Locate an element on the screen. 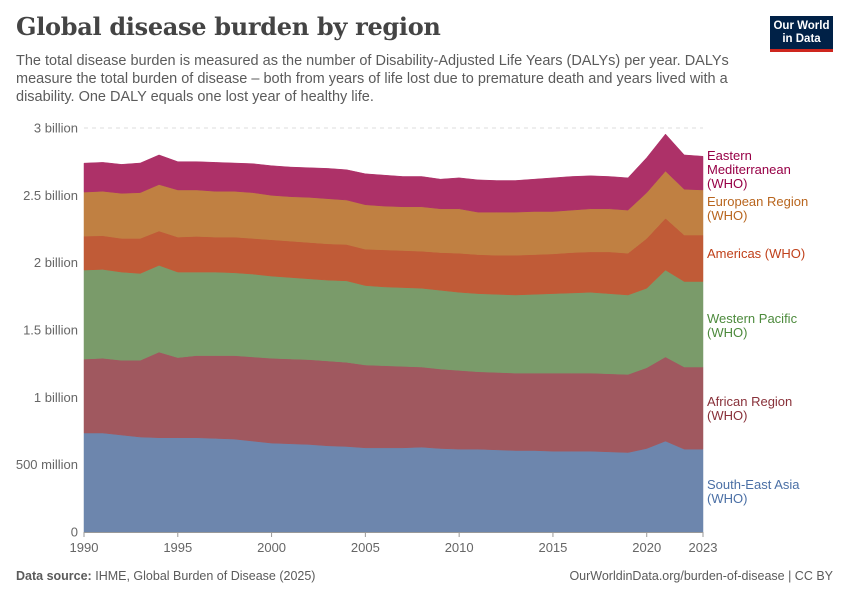  series-label-line: Eastern is located at coordinates (729, 155).